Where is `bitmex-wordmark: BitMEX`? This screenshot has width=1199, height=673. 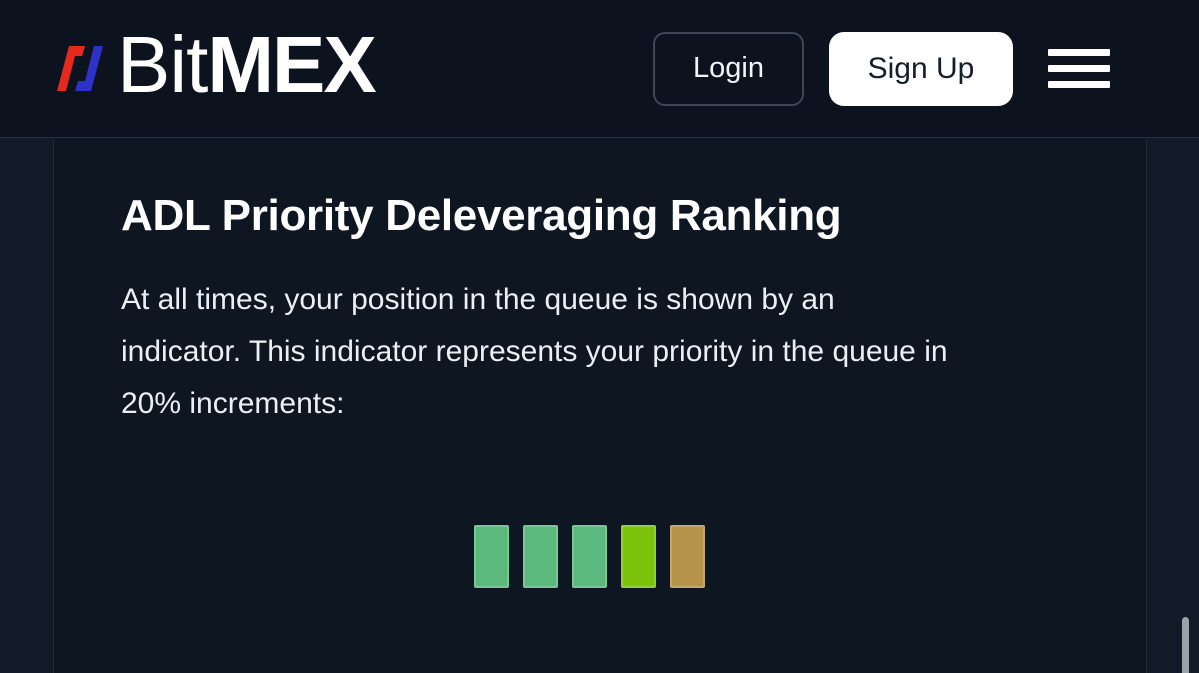
bitmex-wordmark: BitMEX is located at coordinates (247, 64).